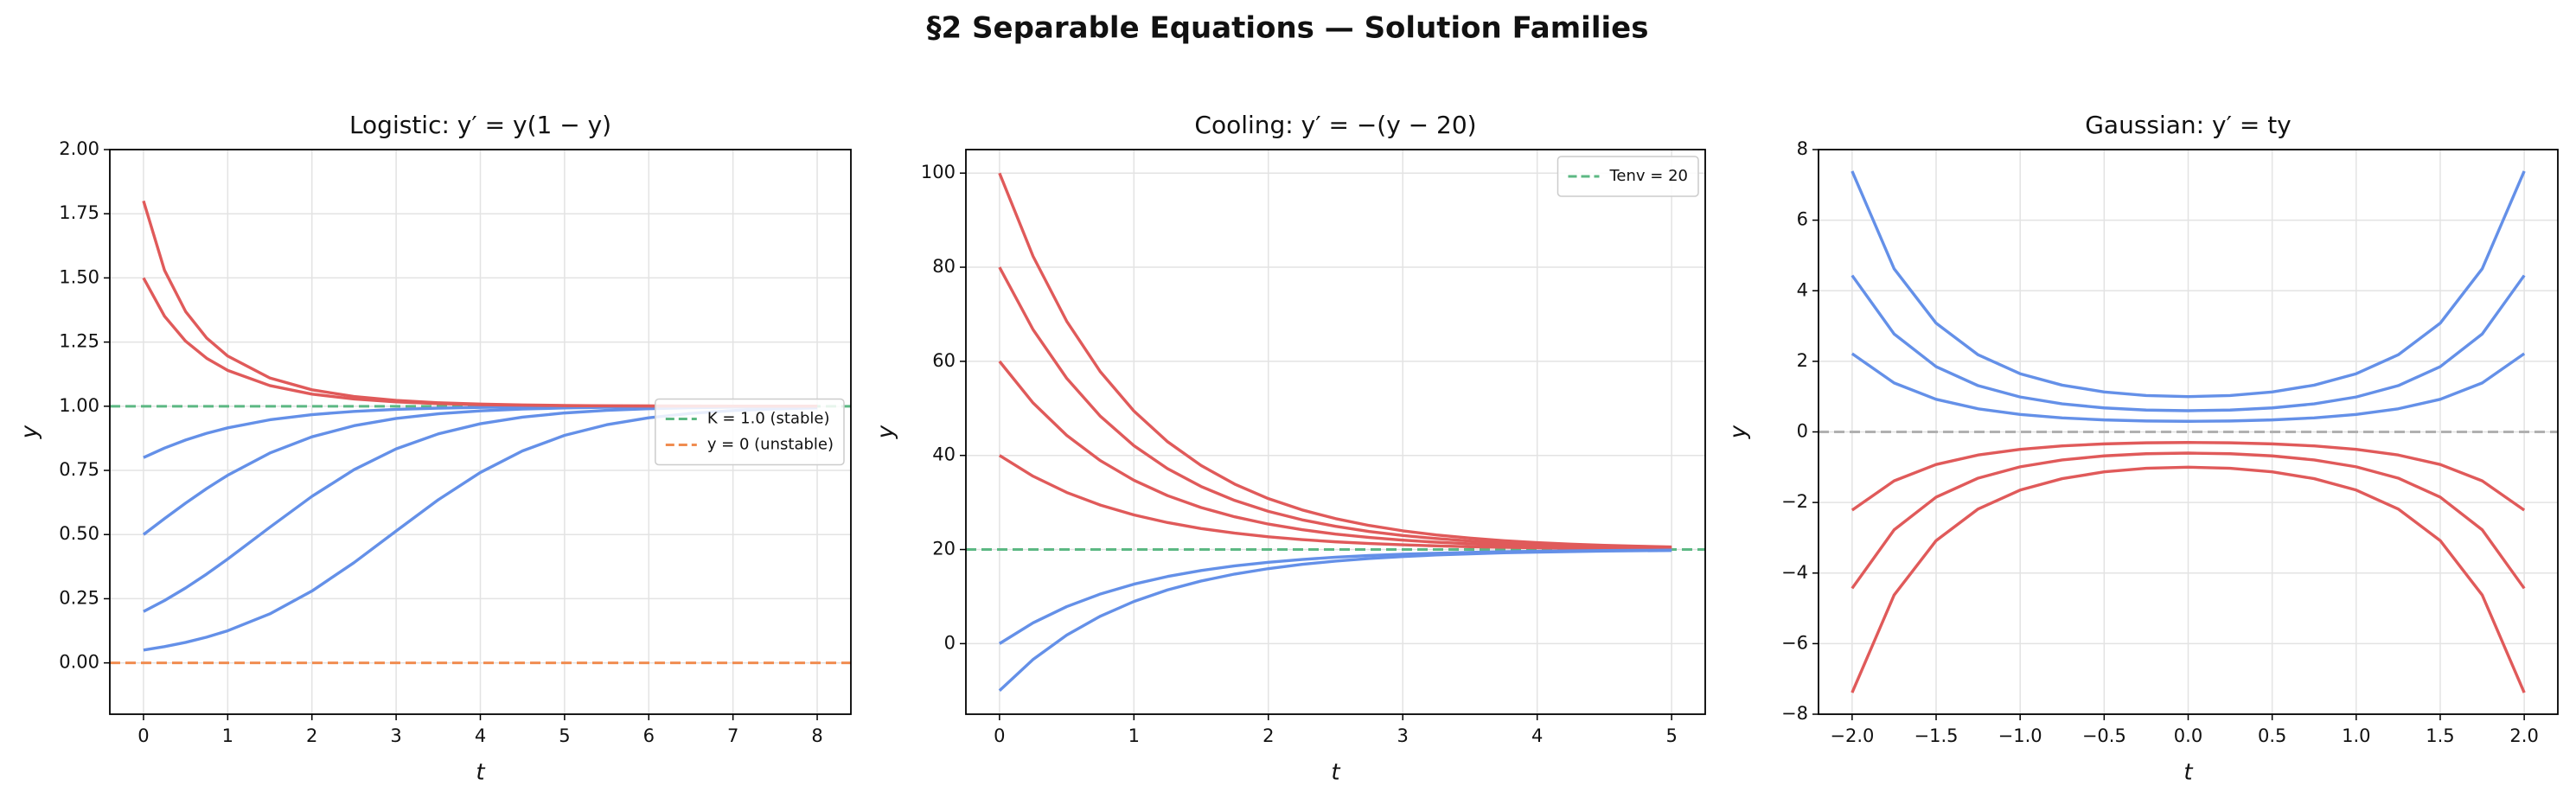 The image size is (2576, 805). I want to click on y-tick-label: −6, so click(1794, 642).